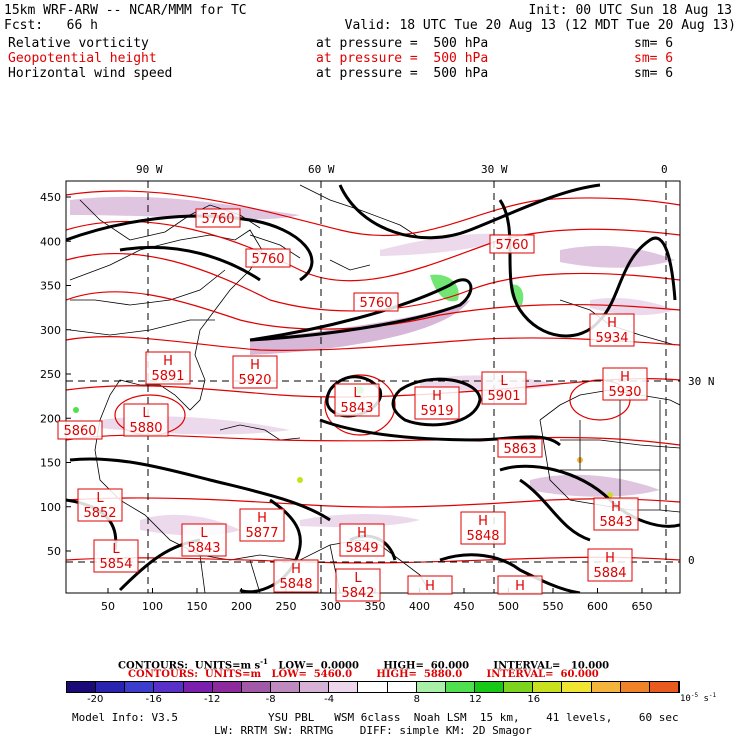 Image resolution: width=740 pixels, height=740 pixels. What do you see at coordinates (115, 564) in the screenshot?
I see `height-label-value: 5854` at bounding box center [115, 564].